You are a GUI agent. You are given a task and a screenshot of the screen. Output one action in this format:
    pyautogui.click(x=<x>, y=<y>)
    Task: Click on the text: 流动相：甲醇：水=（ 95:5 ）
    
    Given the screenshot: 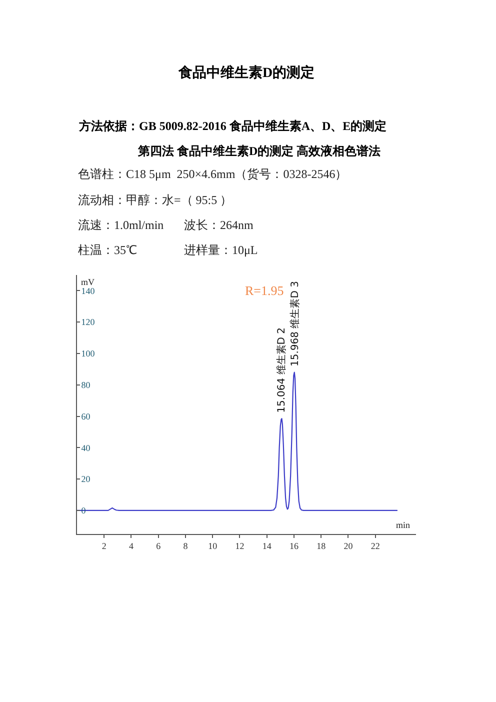 What is the action you would take?
    pyautogui.click(x=155, y=200)
    